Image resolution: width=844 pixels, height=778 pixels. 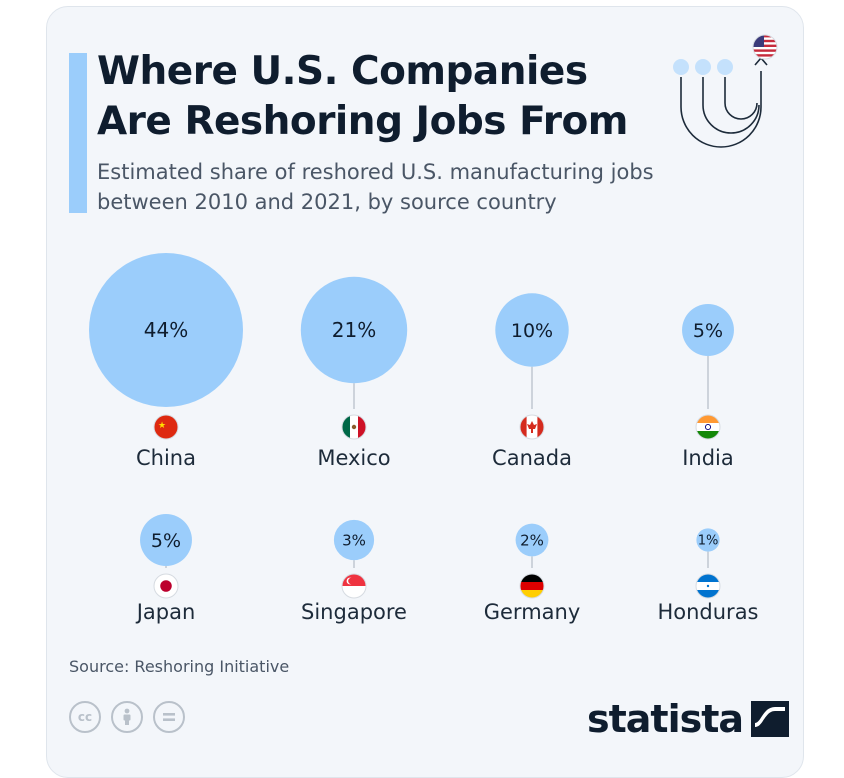 What do you see at coordinates (765, 47) in the screenshot?
I see `us-flag-icon` at bounding box center [765, 47].